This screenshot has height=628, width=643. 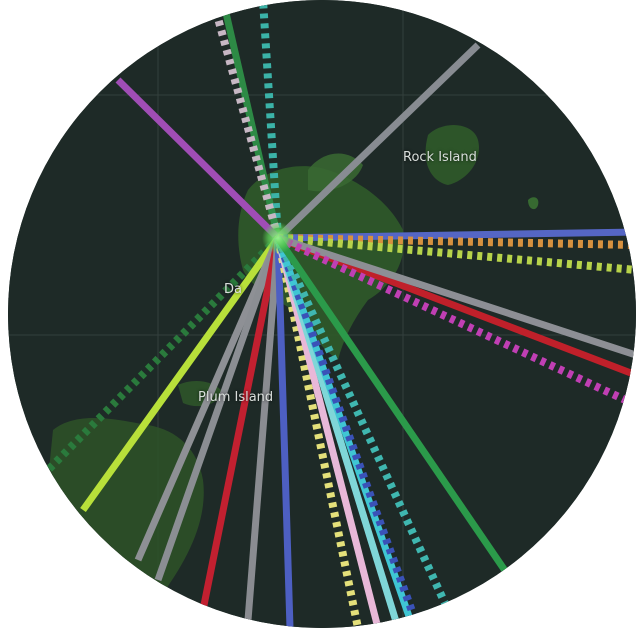 What do you see at coordinates (452, 154) in the screenshot?
I see `rock-island-land` at bounding box center [452, 154].